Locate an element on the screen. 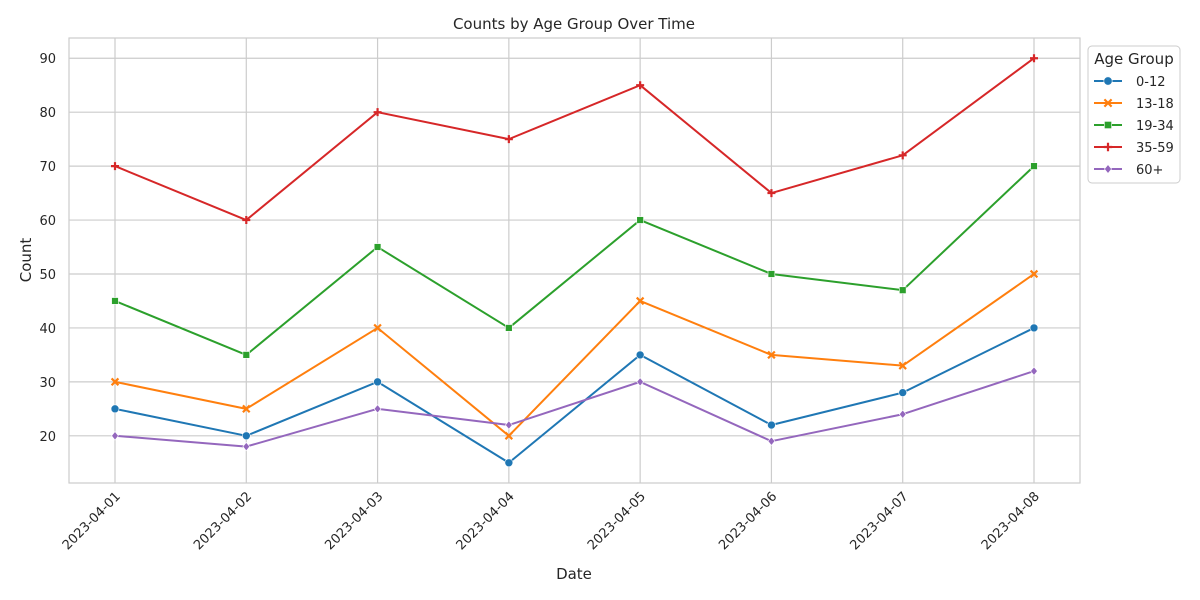  x-tick-label: 2023-04-05 is located at coordinates (617, 521).